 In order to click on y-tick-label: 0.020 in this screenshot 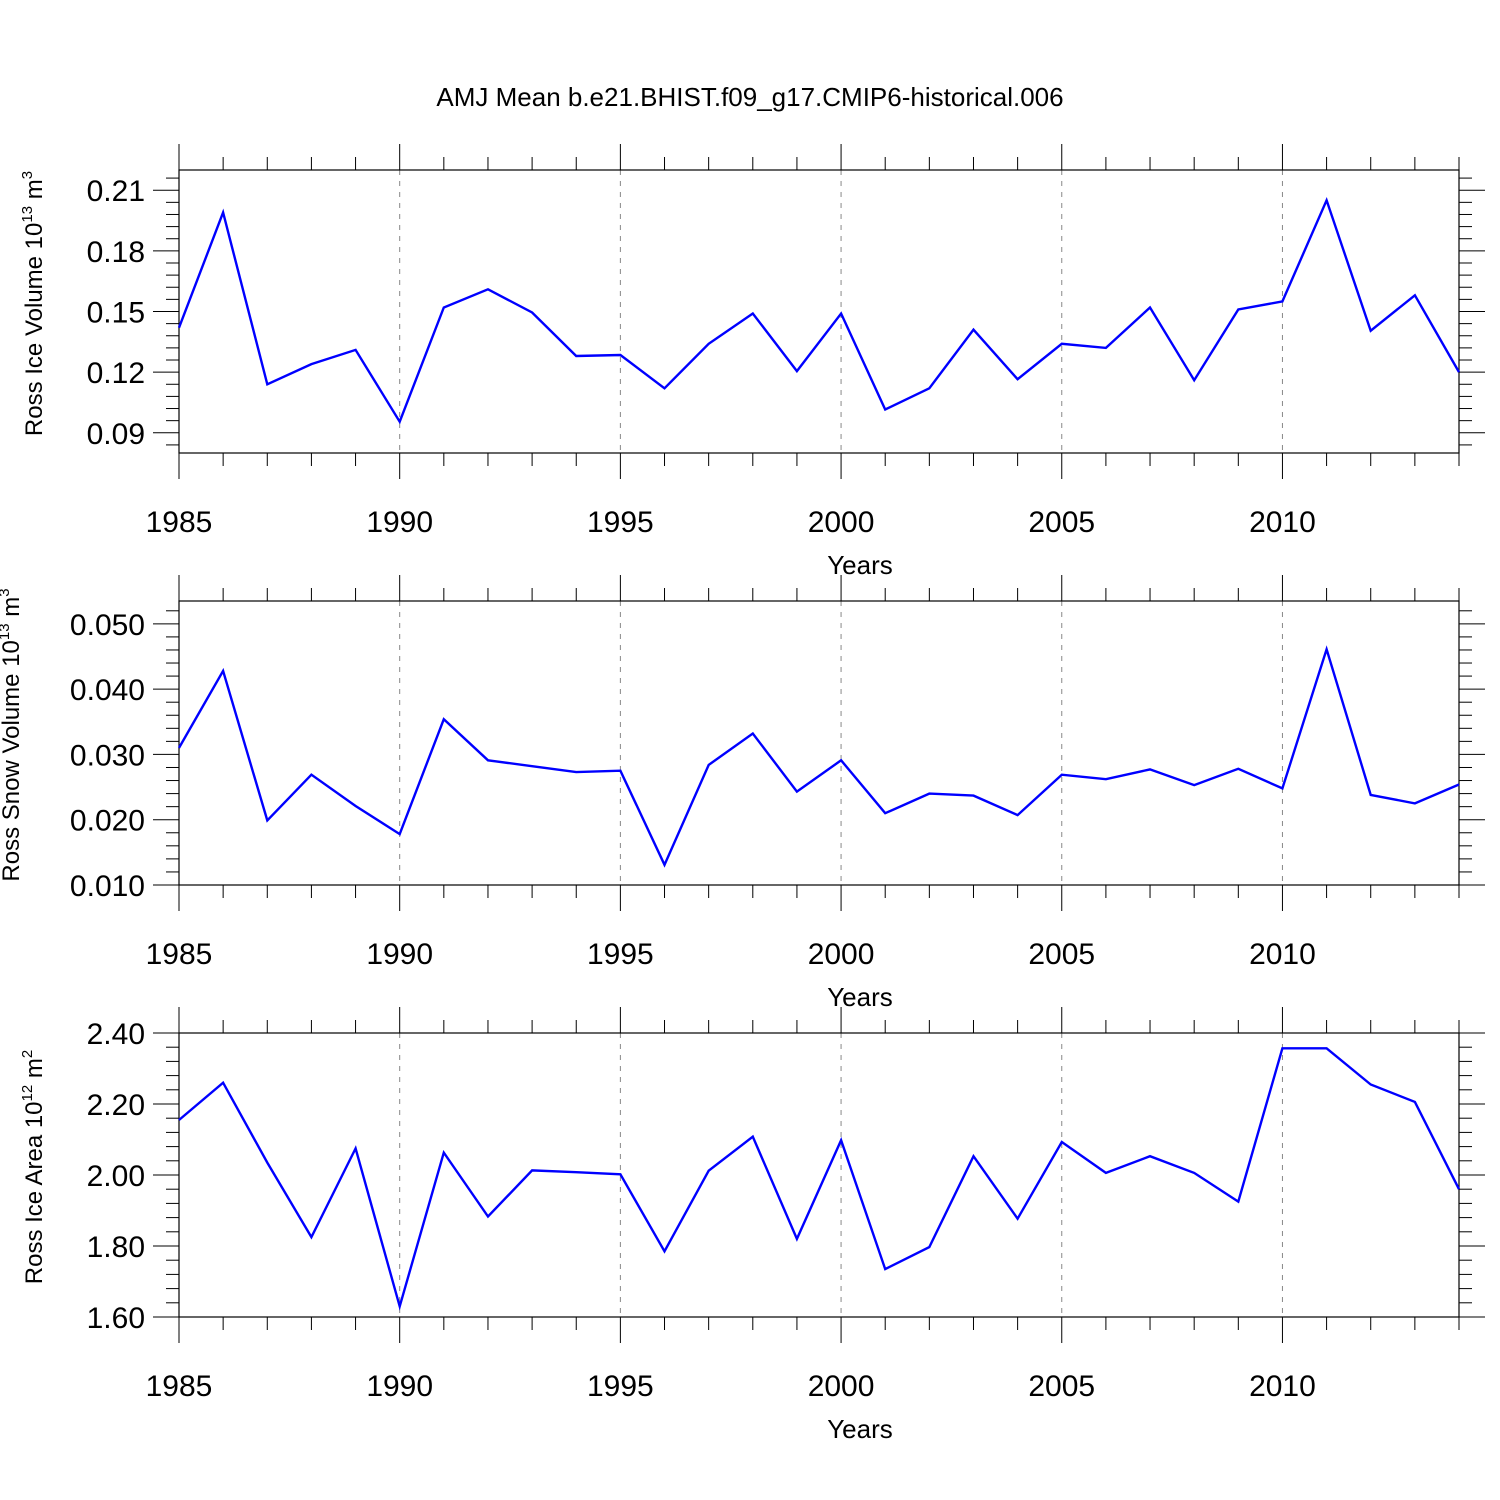, I will do `click(107, 821)`.